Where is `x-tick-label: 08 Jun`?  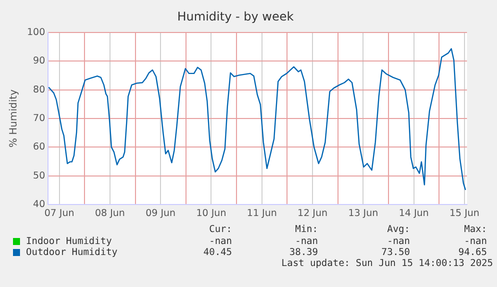 x-tick-label: 08 Jun is located at coordinates (109, 213).